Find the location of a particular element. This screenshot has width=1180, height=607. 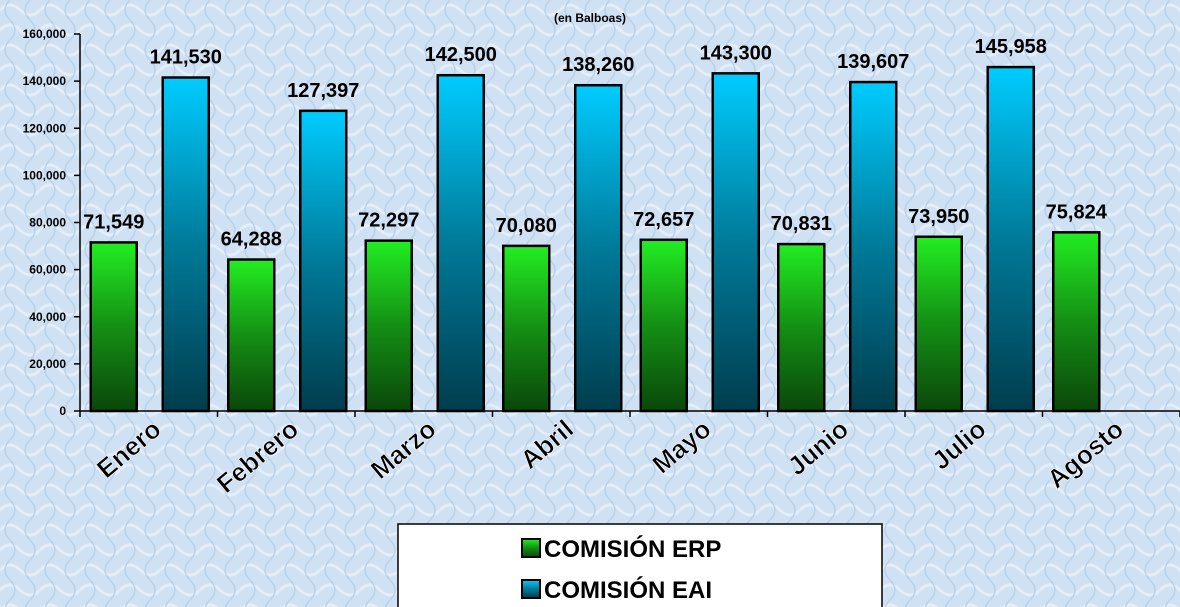

data-label: 75,824 is located at coordinates (1077, 212).